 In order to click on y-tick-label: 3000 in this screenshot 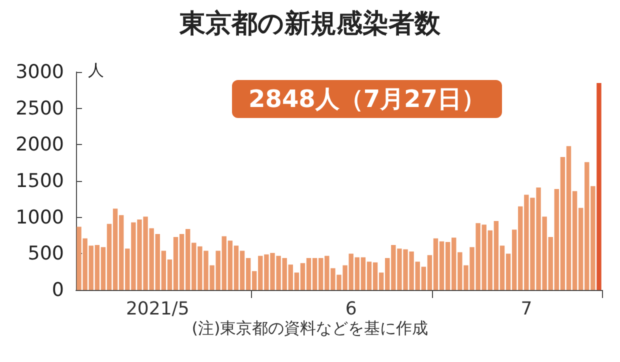, I will do `click(40, 72)`.